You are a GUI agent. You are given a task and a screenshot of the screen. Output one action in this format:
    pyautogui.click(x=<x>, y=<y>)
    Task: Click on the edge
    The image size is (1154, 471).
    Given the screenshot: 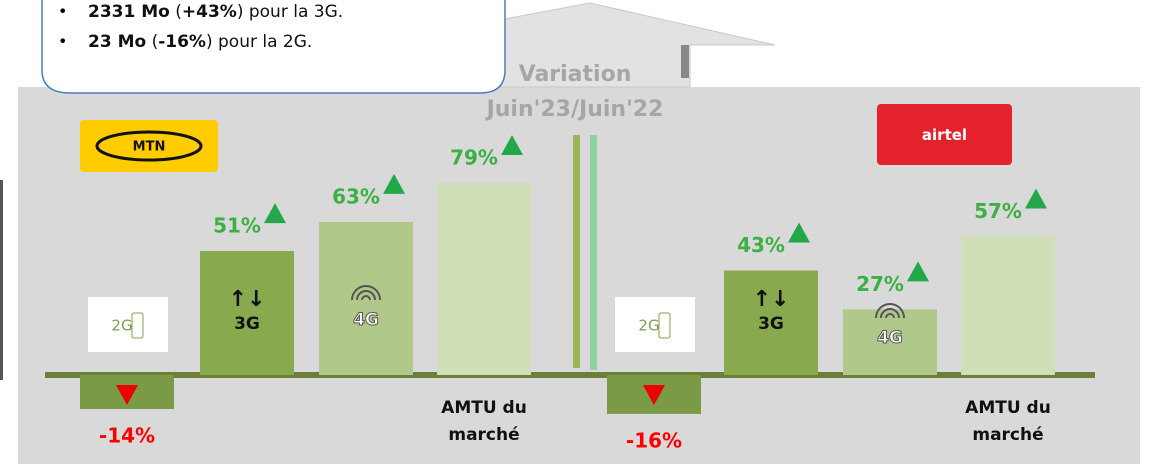 What is the action you would take?
    pyautogui.click(x=1, y=280)
    